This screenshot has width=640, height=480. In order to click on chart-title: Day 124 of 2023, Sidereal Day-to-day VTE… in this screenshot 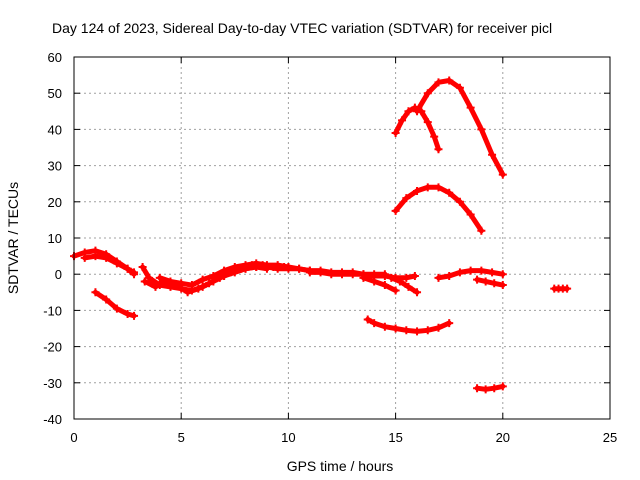, I will do `click(302, 28)`.